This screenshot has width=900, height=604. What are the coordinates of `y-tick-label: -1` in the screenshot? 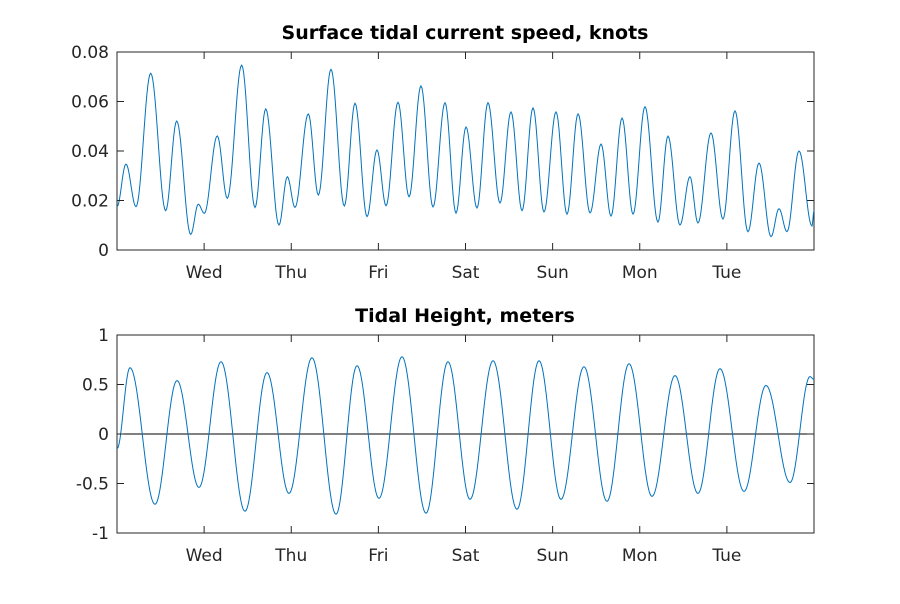 It's located at (100, 534).